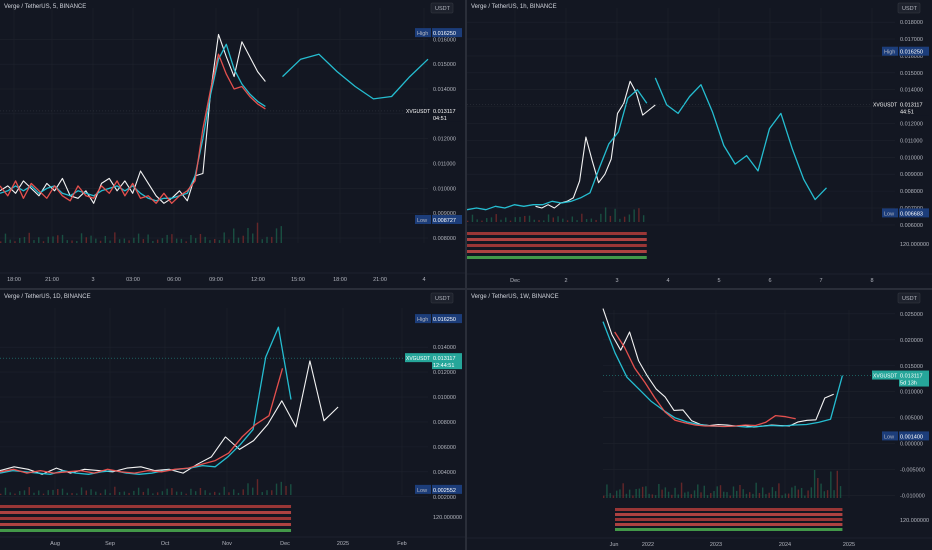 The height and width of the screenshot is (550, 932). I want to click on y-tick-label: 0.020000, so click(911, 341).